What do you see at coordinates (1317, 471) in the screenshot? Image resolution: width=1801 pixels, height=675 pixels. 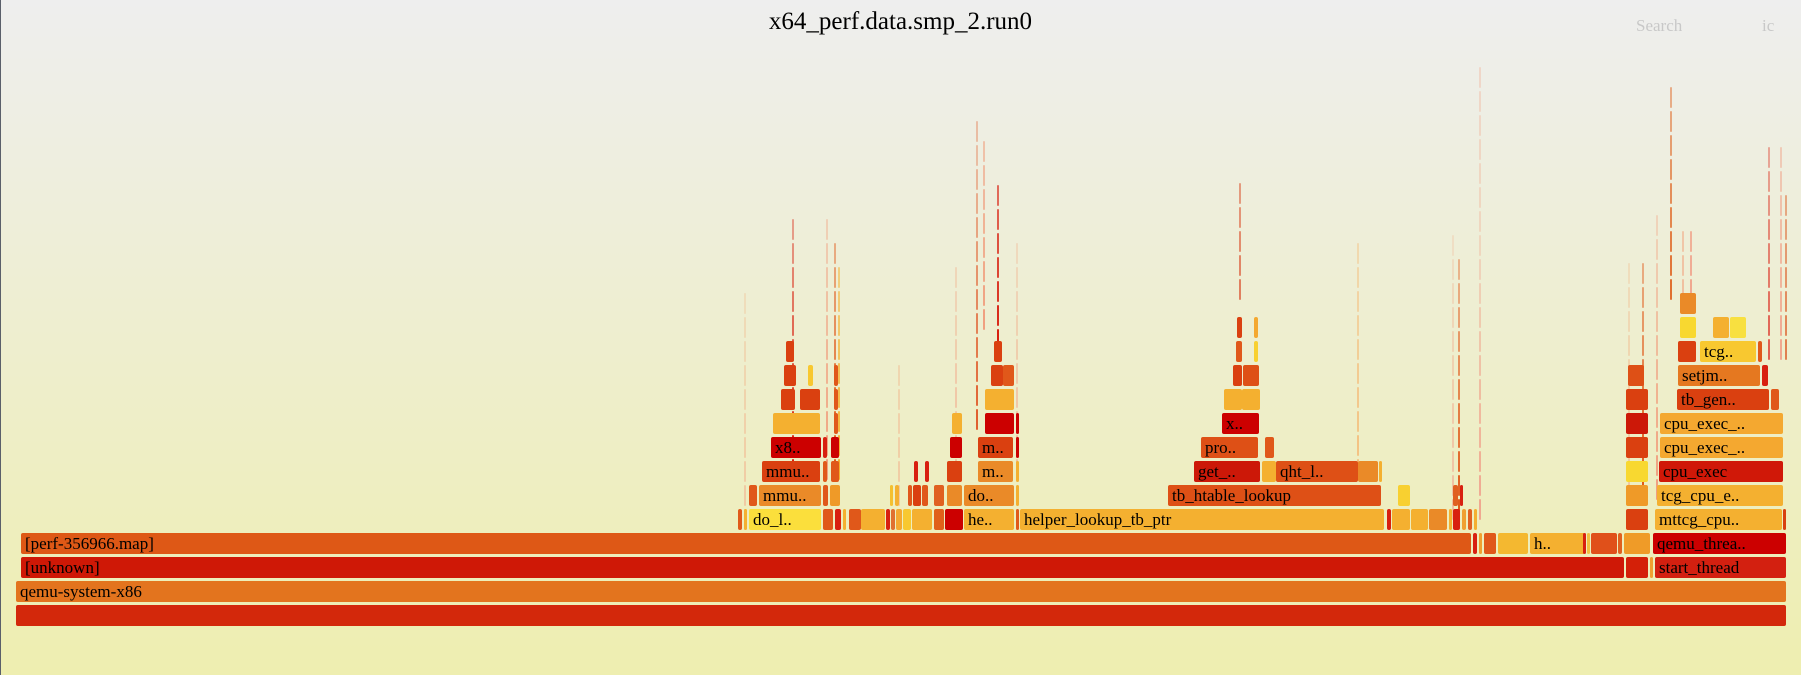 I see `flame-frame-qht-l: qht_l..` at bounding box center [1317, 471].